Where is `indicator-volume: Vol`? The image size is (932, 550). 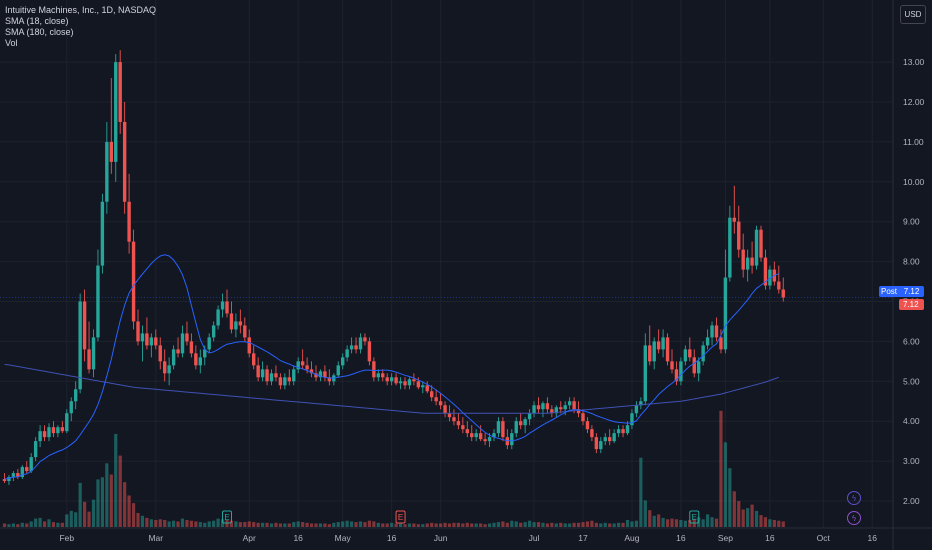
indicator-volume: Vol is located at coordinates (11, 43).